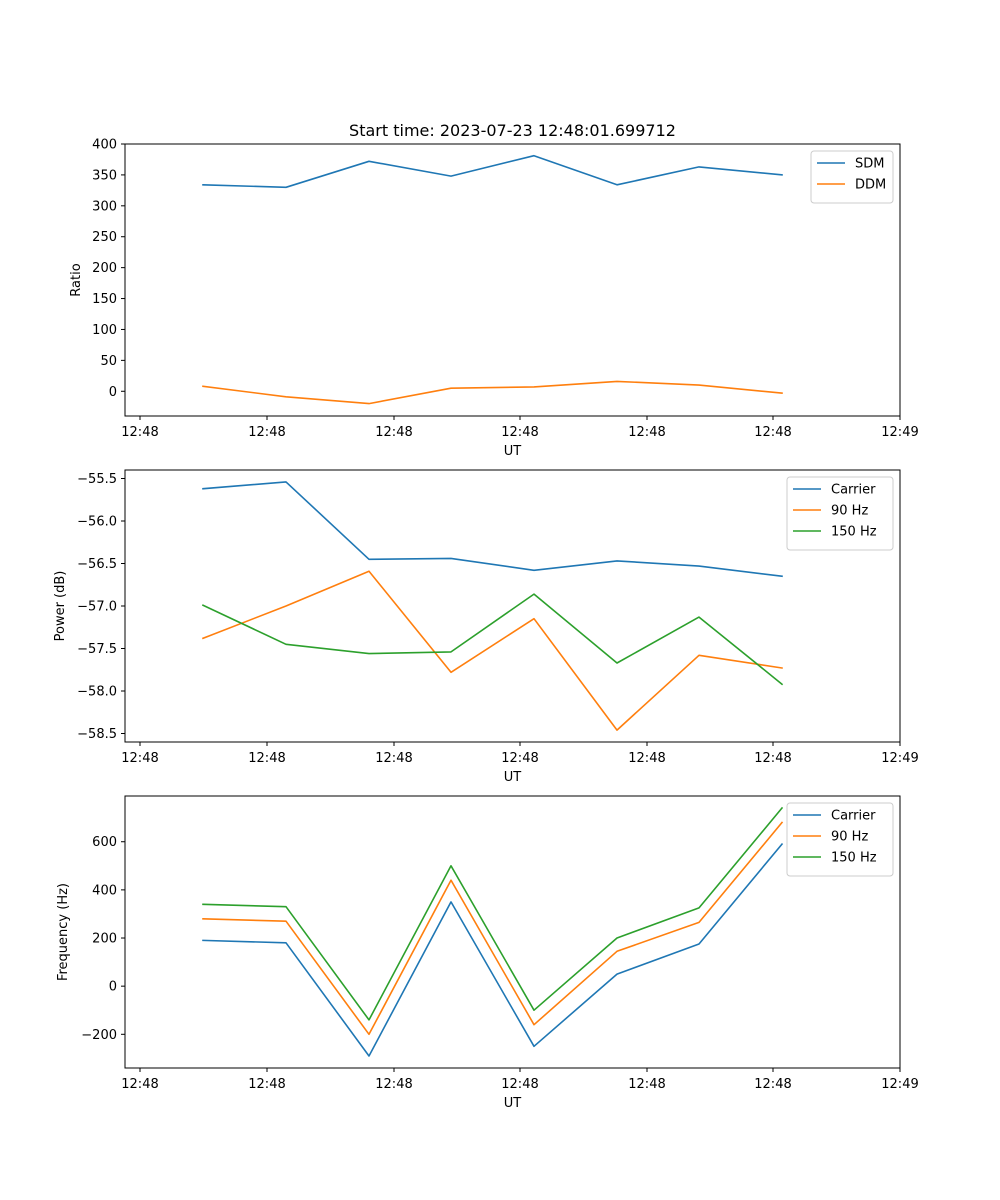  Describe the element at coordinates (104, 842) in the screenshot. I see `y-tick-label: 600` at that location.